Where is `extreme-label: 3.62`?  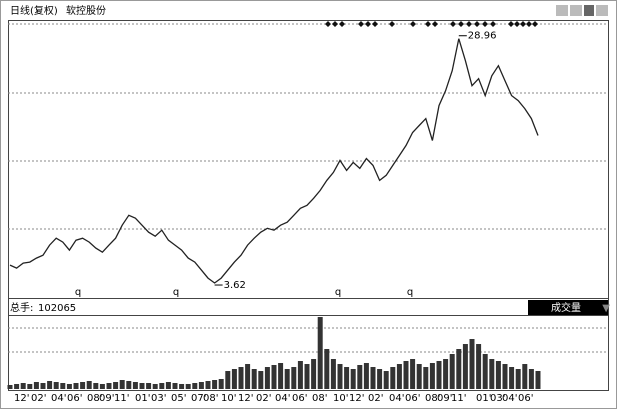
extreme-label: 3.62 is located at coordinates (235, 285).